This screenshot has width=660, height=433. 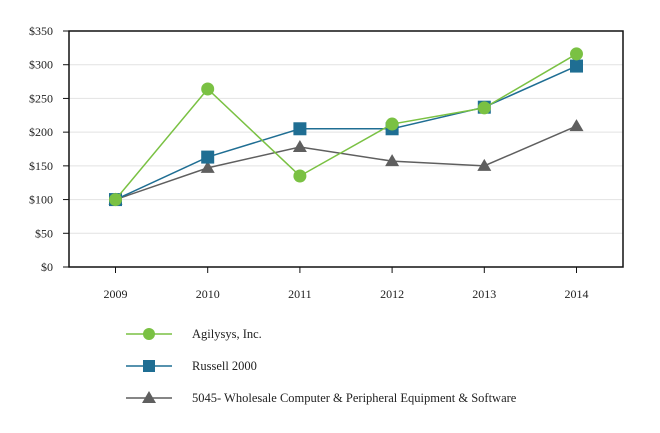 What do you see at coordinates (484, 294) in the screenshot?
I see `x-tick-label: 2013` at bounding box center [484, 294].